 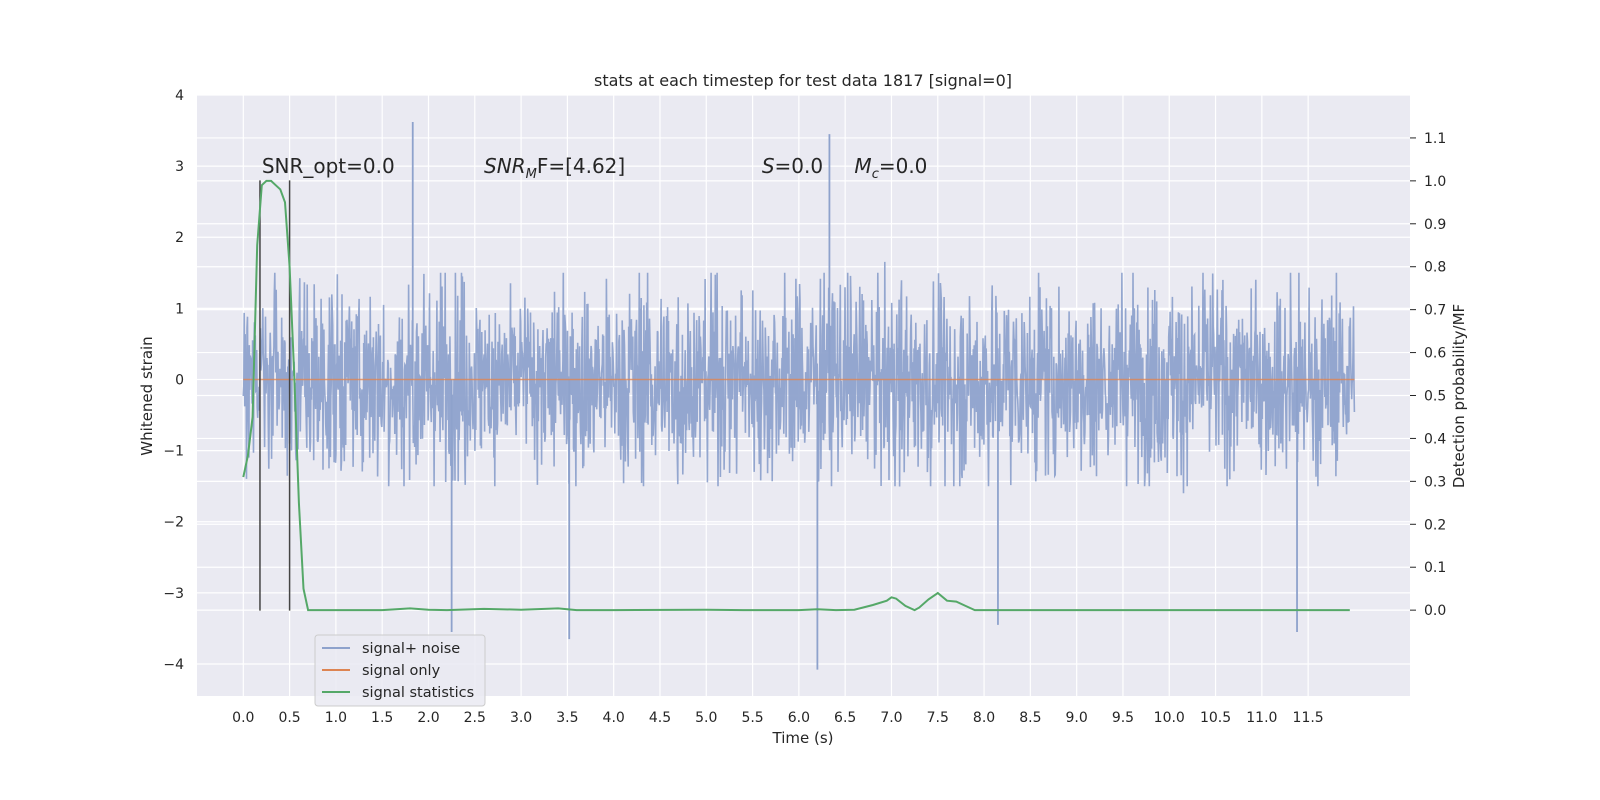 I want to click on y2-axis-label: Detection probability/MF, so click(x=1459, y=396).